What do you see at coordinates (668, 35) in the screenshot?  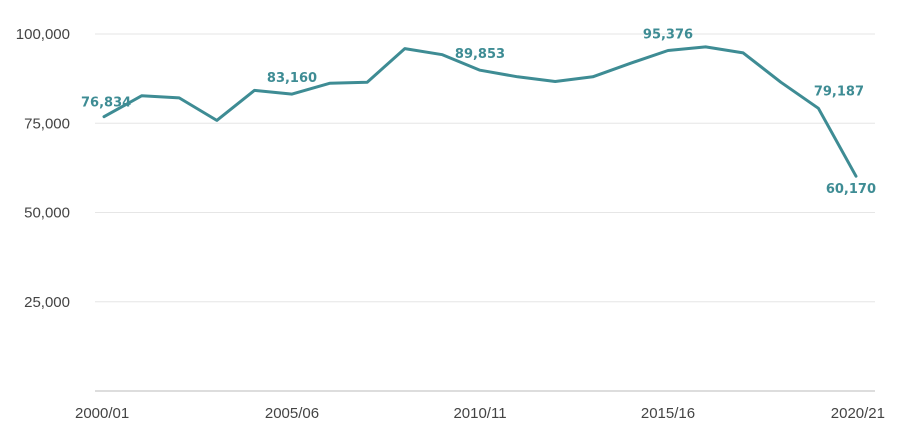 I see `data-label: 95,376` at bounding box center [668, 35].